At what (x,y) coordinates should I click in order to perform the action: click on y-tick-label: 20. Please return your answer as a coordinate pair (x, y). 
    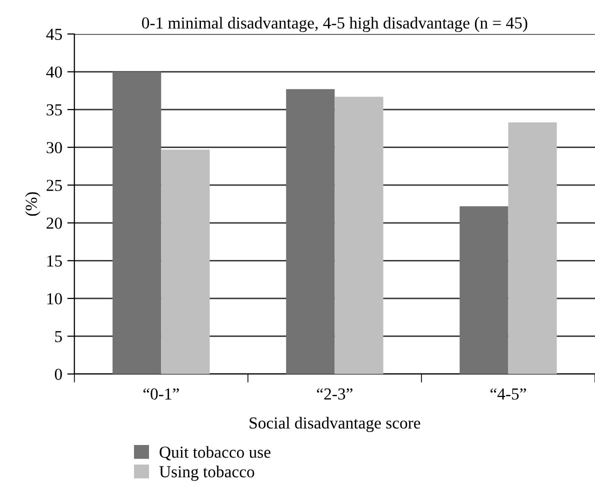
    Looking at the image, I should click on (54, 223).